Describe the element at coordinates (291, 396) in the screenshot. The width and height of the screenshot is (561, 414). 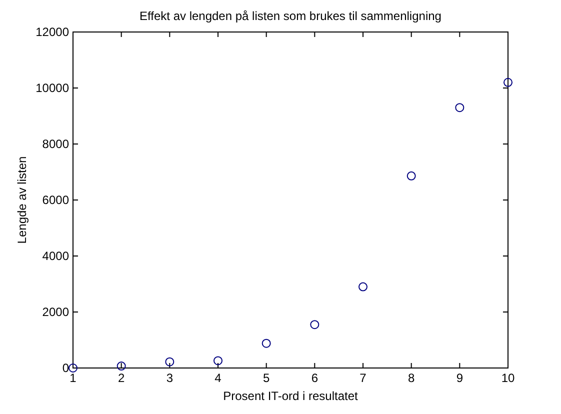
I see `x-axis-title: Prosent IT-ord i resultatet` at that location.